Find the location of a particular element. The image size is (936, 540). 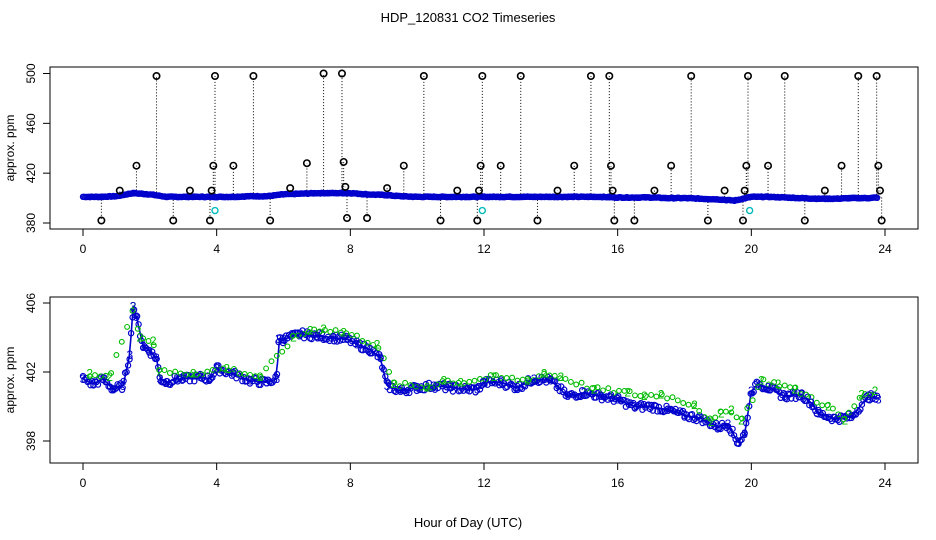

bottom-marker-3-6: 3 is located at coordinates (133, 306).